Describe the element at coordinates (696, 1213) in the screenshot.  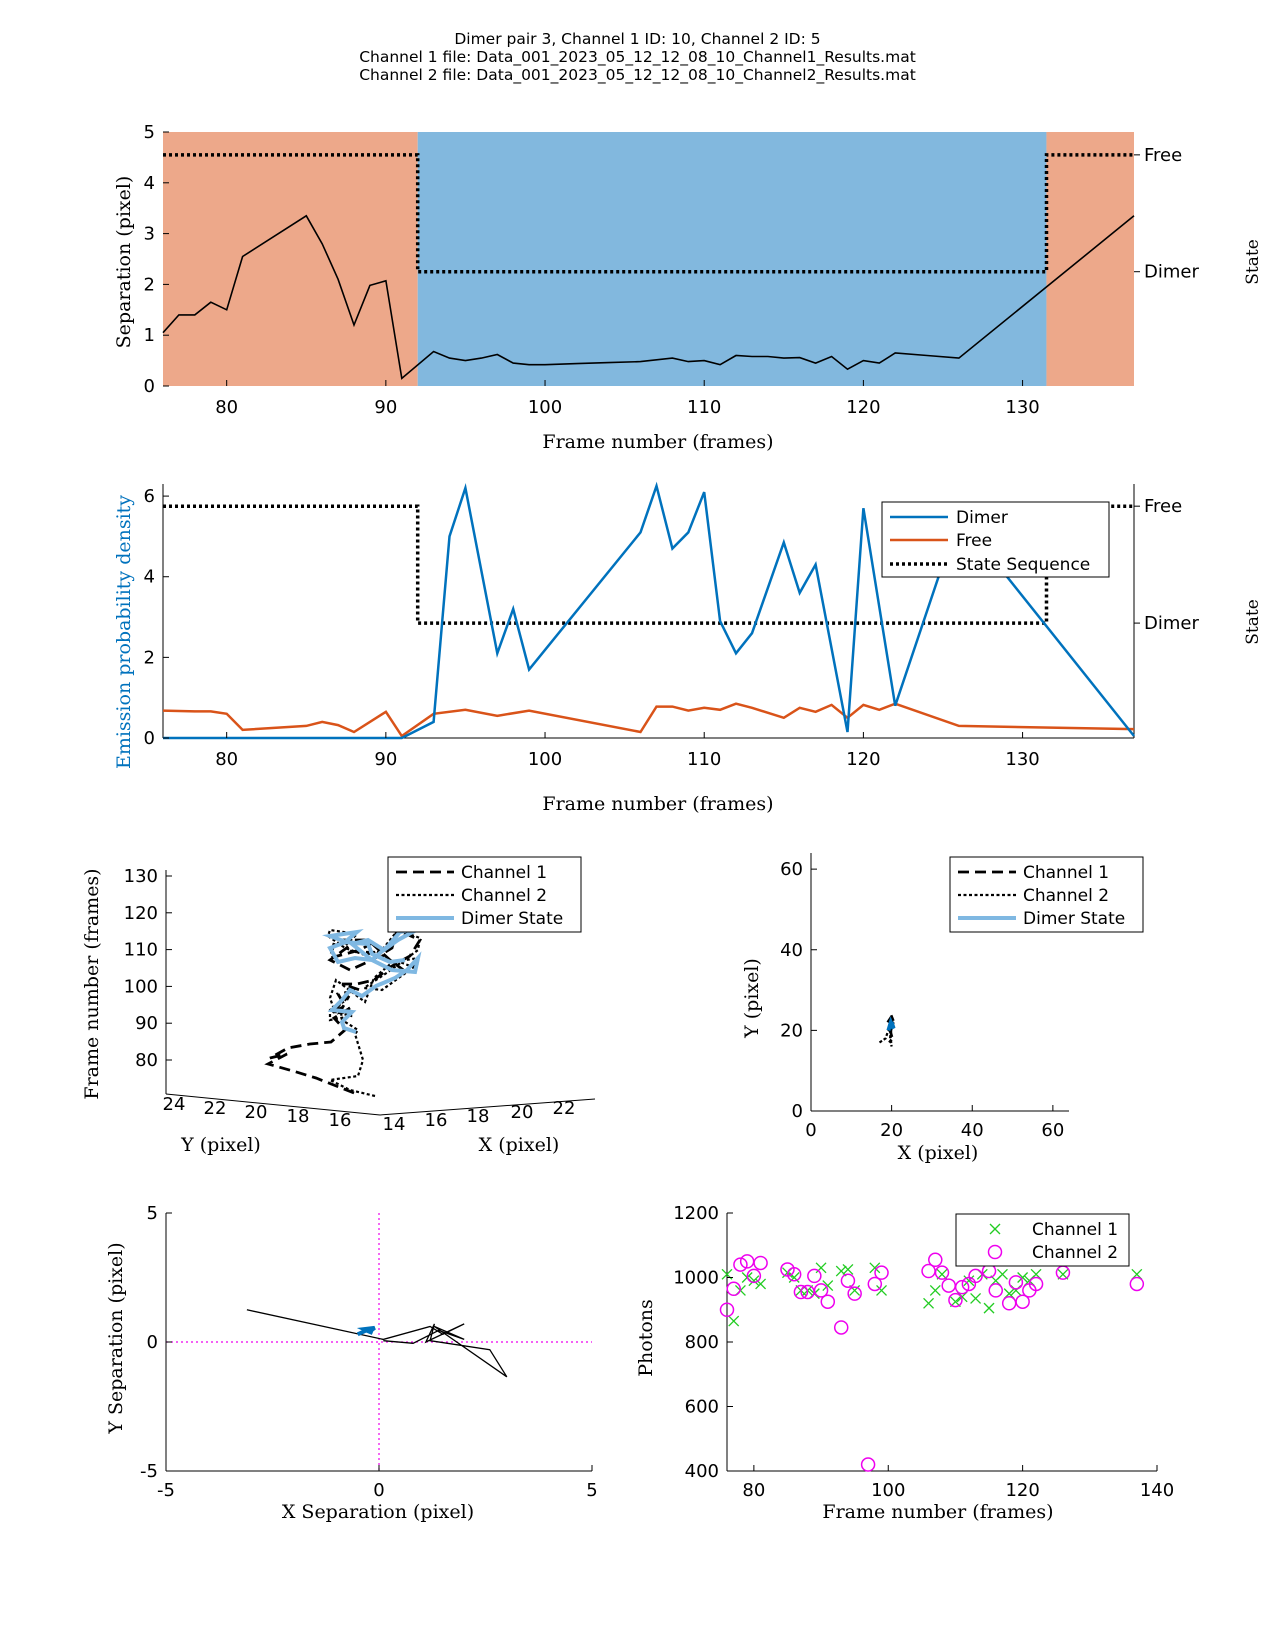
I see `y-tick-label: 1200` at that location.